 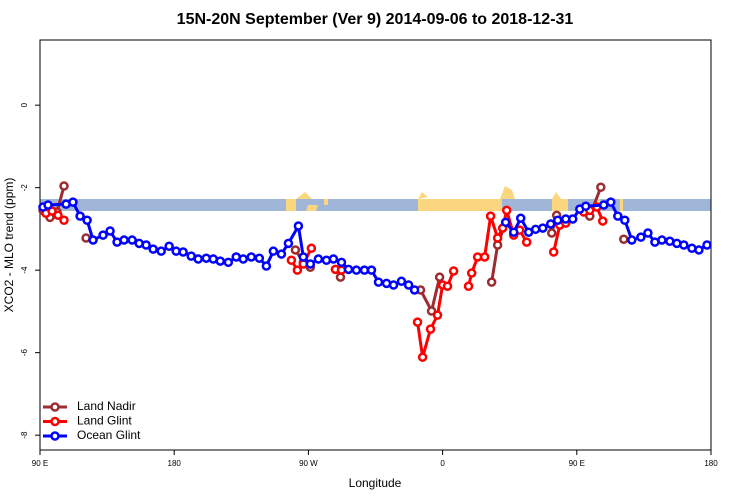 I want to click on legend-label: Ocean Glint, so click(x=109, y=435).